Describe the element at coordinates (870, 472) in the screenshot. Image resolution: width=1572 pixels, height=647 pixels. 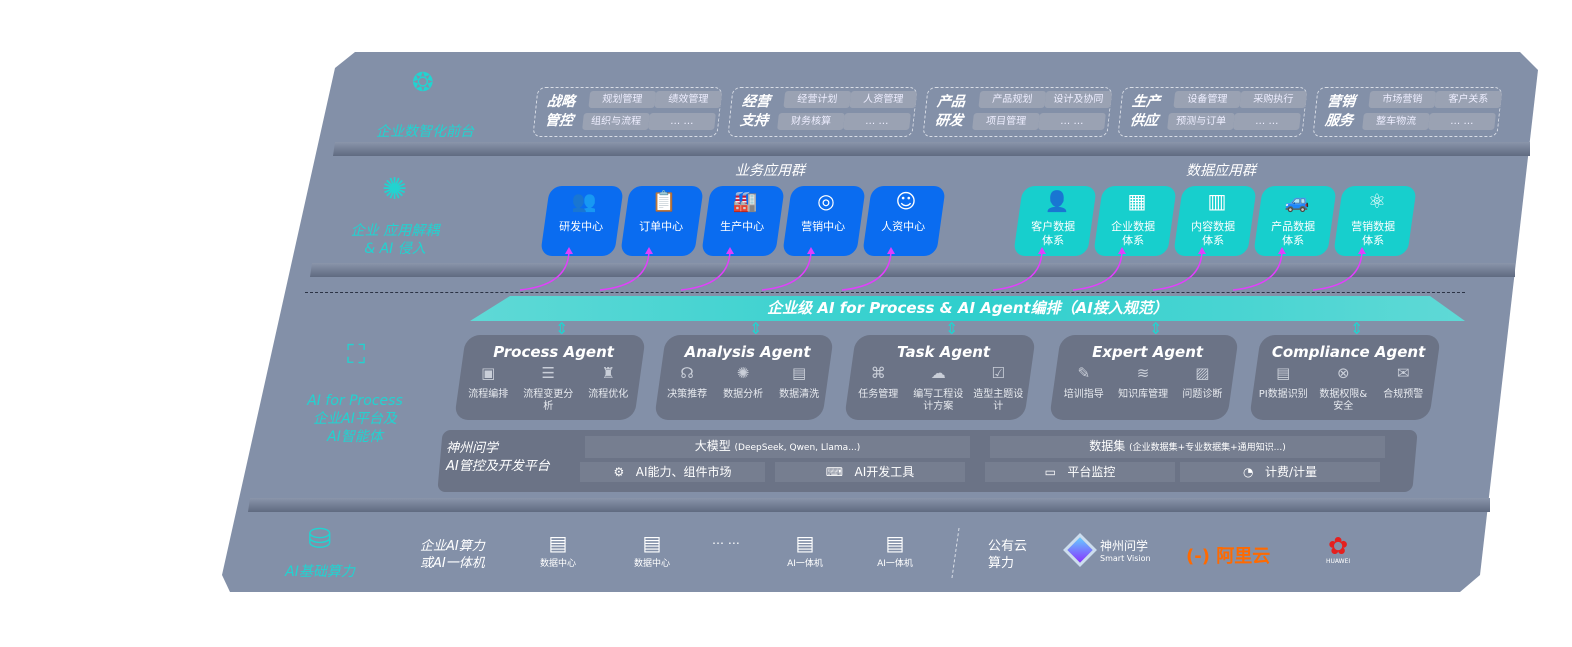
I see `dev-tools: ⌨ AI开发工具` at that location.